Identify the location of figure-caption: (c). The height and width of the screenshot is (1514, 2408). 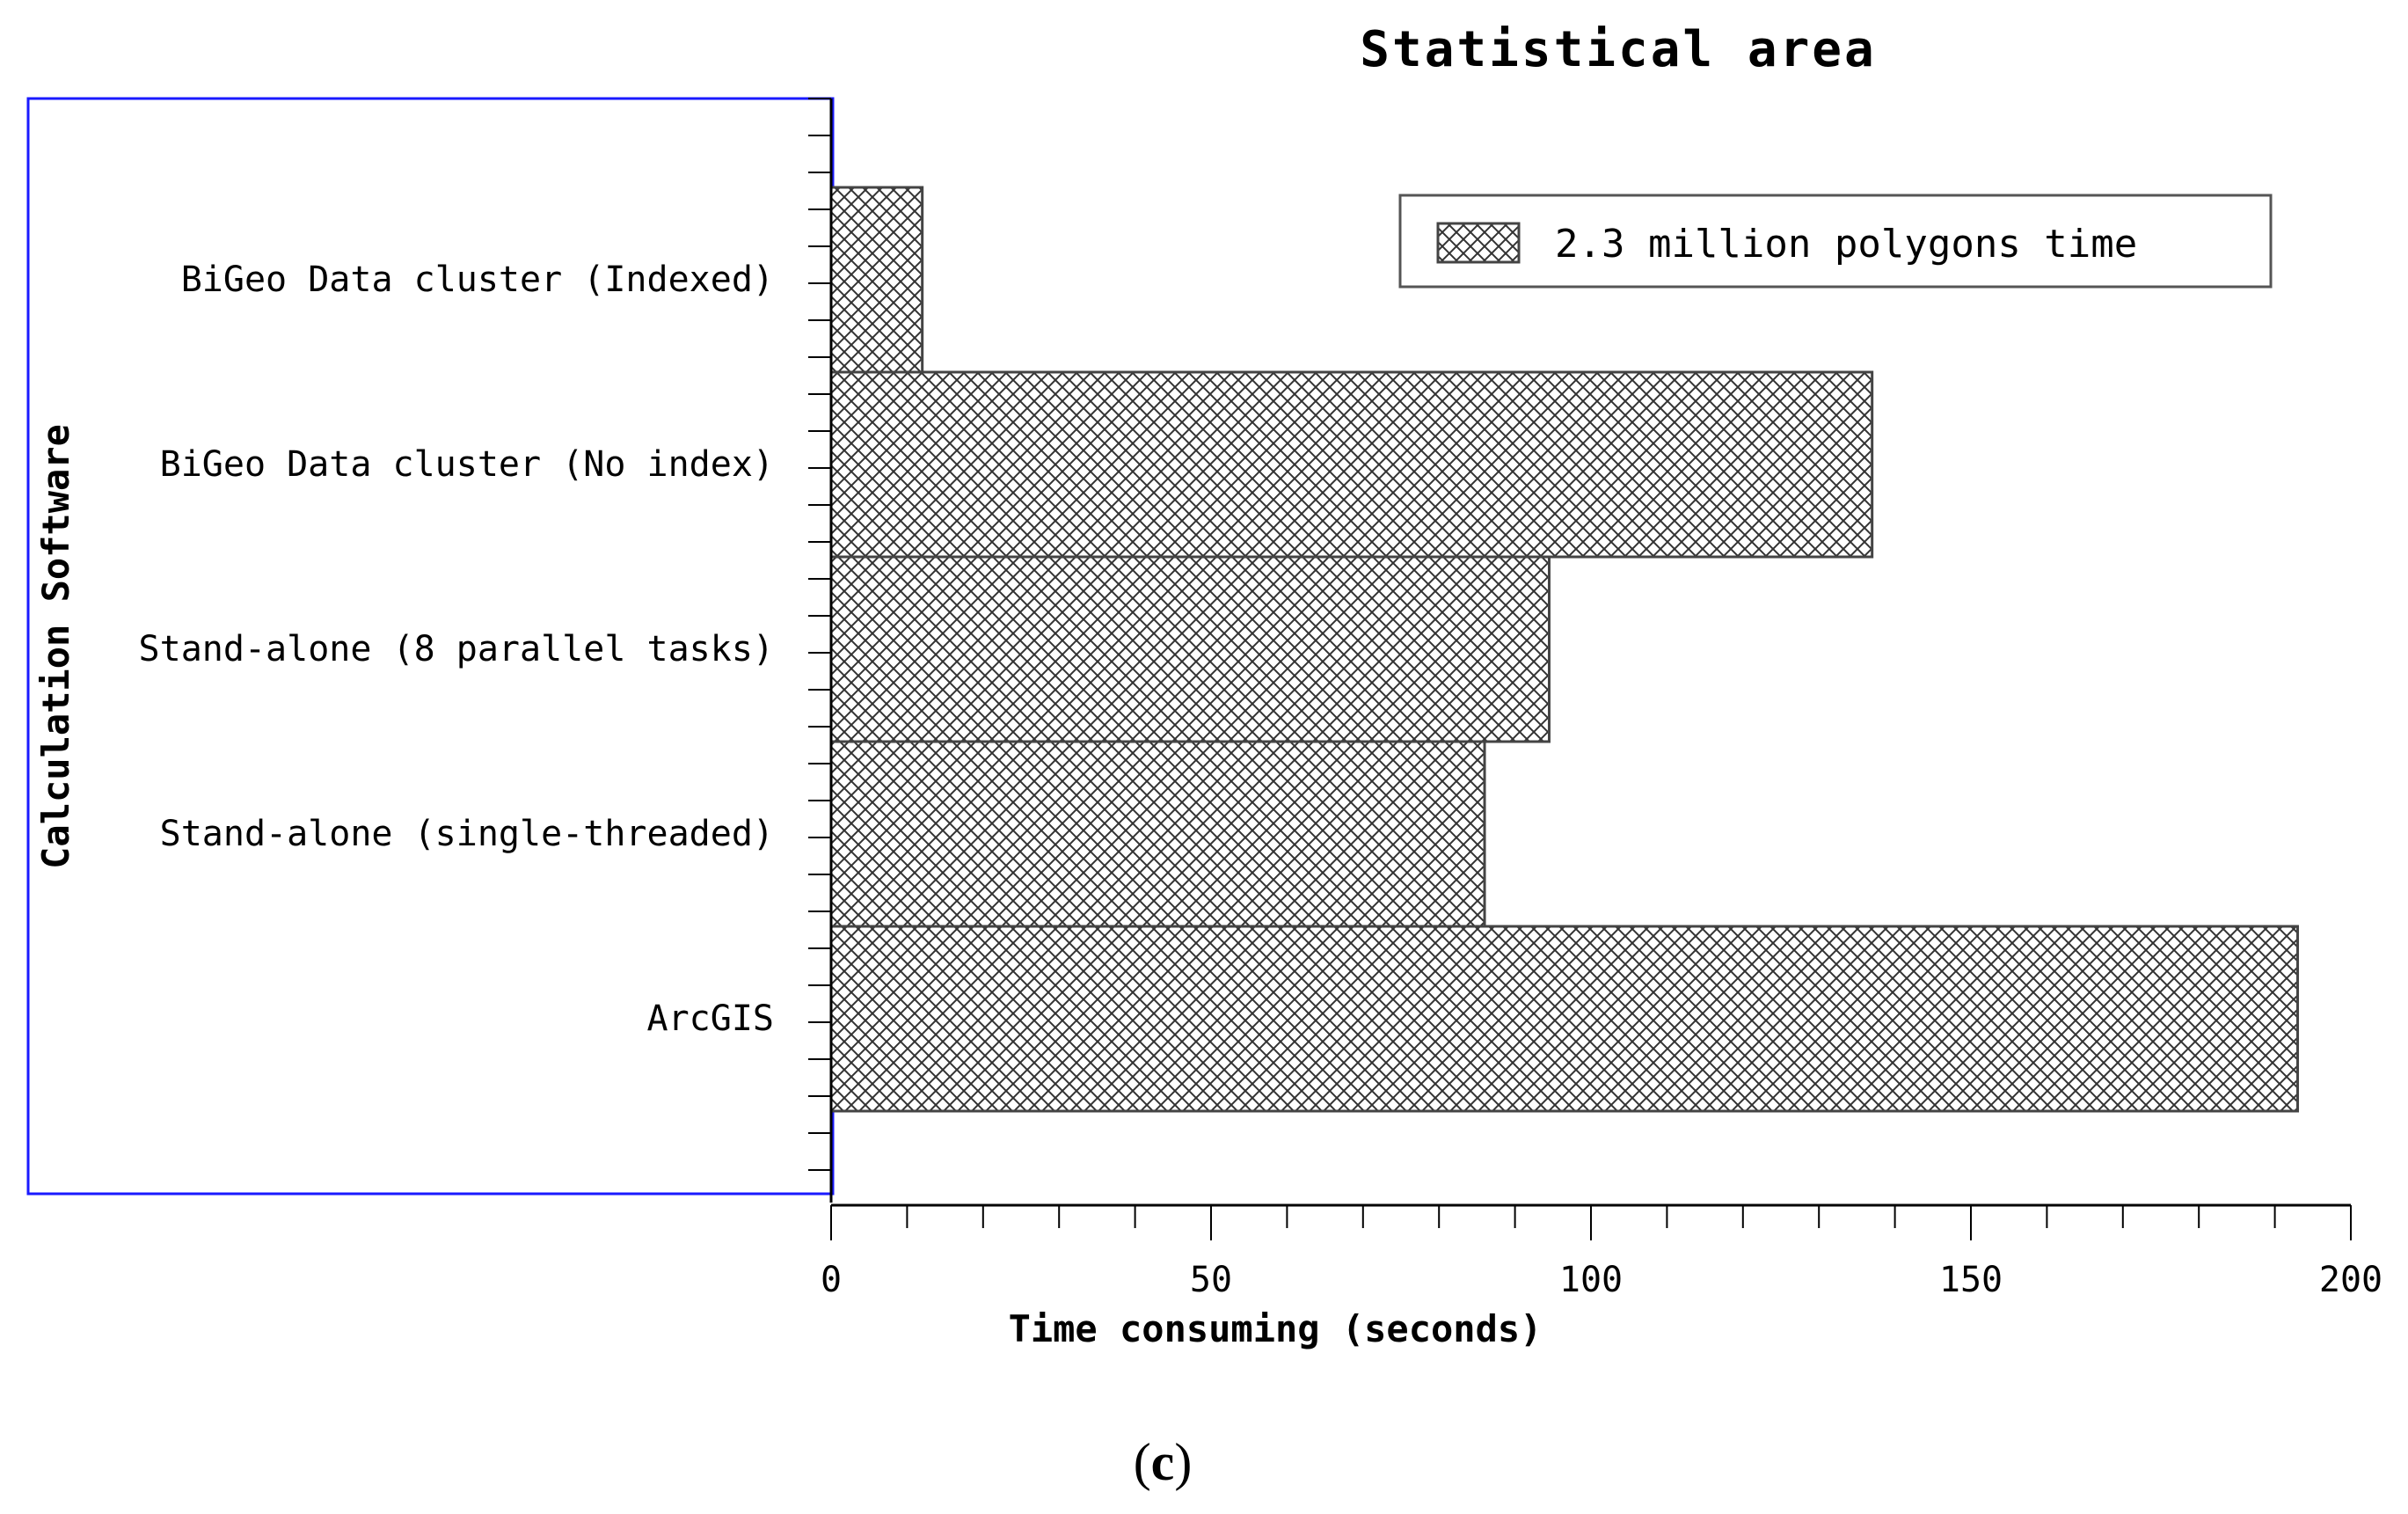
(1163, 1462).